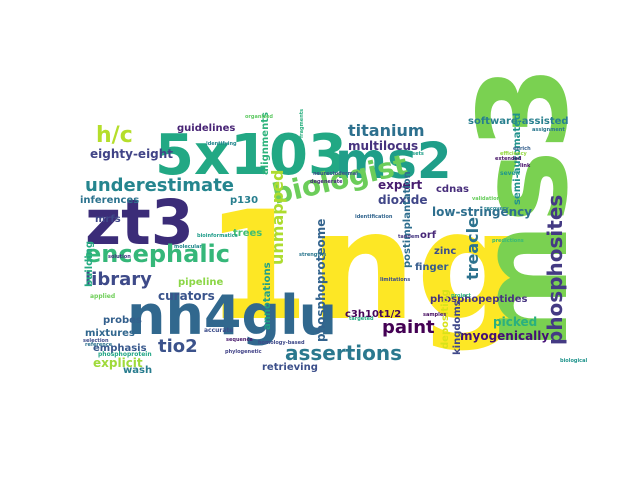  Describe the element at coordinates (102, 296) in the screenshot. I see `word-applied: applied` at that location.